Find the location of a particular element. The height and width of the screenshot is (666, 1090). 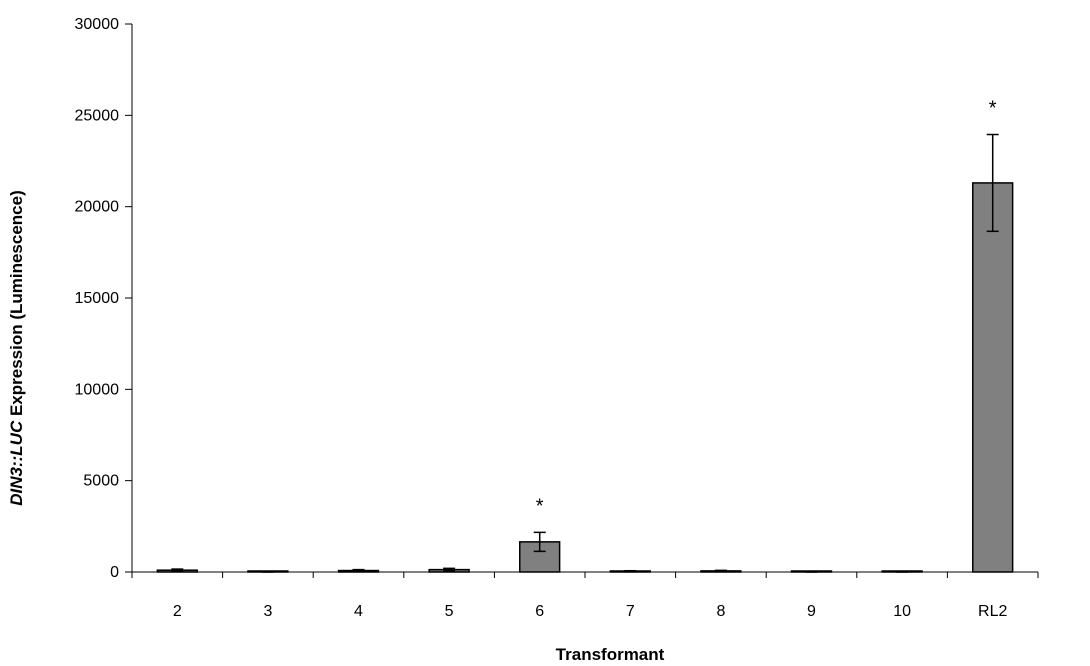

y-tick-label: 25000 is located at coordinates (97, 115).